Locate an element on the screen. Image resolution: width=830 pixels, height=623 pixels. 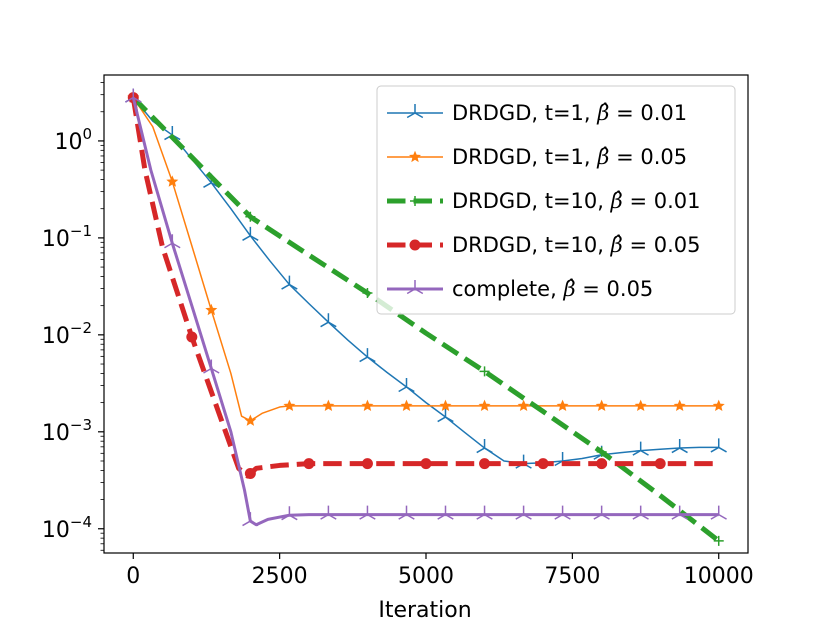
y-tick-label: 10⁻³ is located at coordinates (67, 431).